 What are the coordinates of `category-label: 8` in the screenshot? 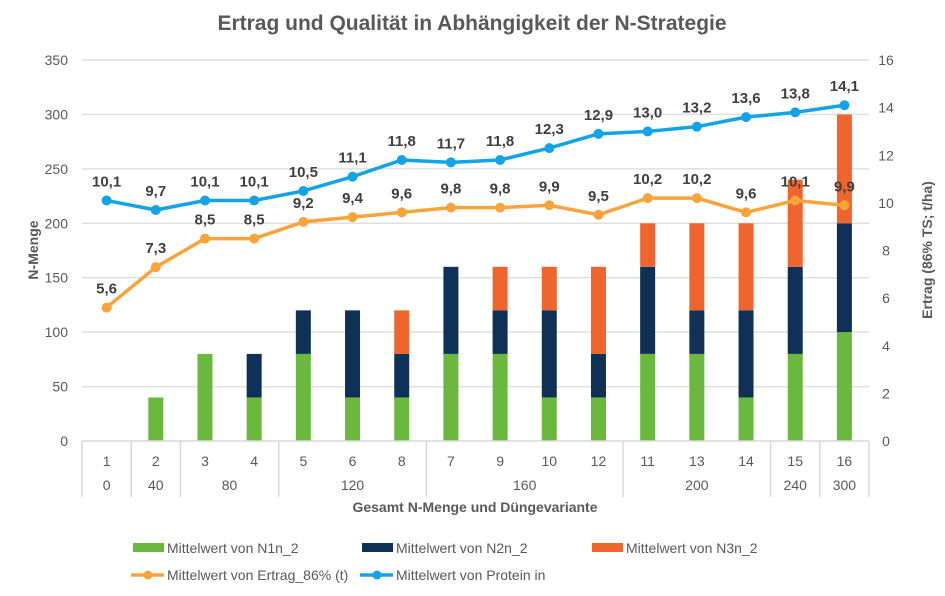 It's located at (402, 461).